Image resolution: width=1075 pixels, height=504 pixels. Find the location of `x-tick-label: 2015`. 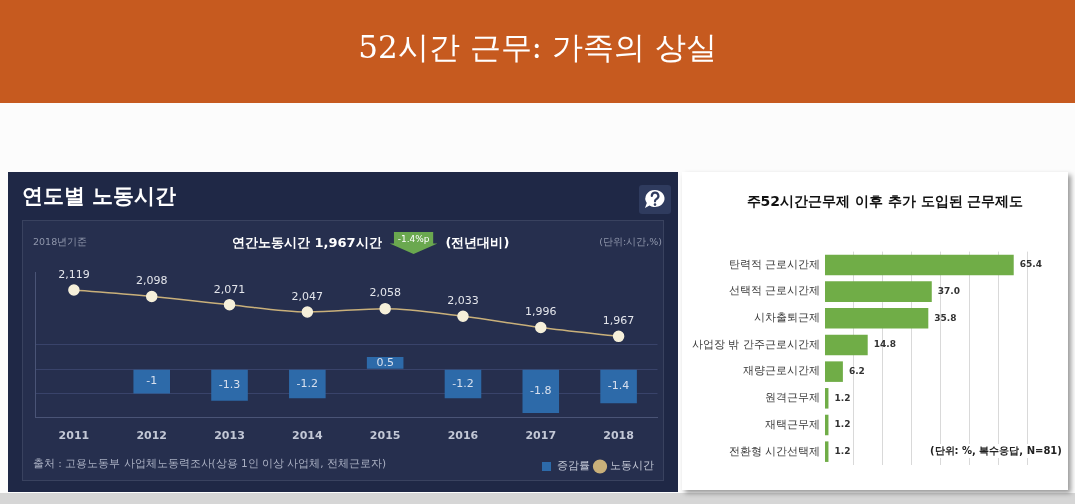

x-tick-label: 2015 is located at coordinates (385, 436).